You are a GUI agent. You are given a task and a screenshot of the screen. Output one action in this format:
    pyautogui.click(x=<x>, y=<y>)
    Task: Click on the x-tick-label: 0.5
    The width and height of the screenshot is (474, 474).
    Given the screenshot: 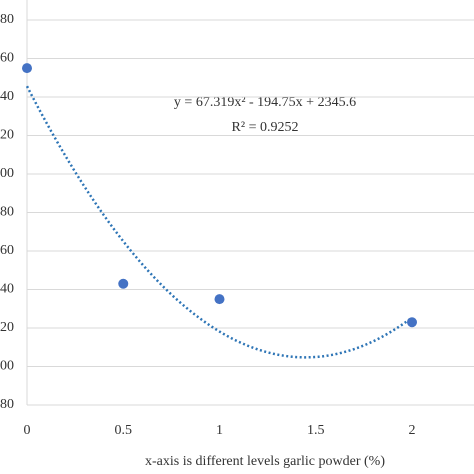 What is the action you would take?
    pyautogui.click(x=124, y=430)
    